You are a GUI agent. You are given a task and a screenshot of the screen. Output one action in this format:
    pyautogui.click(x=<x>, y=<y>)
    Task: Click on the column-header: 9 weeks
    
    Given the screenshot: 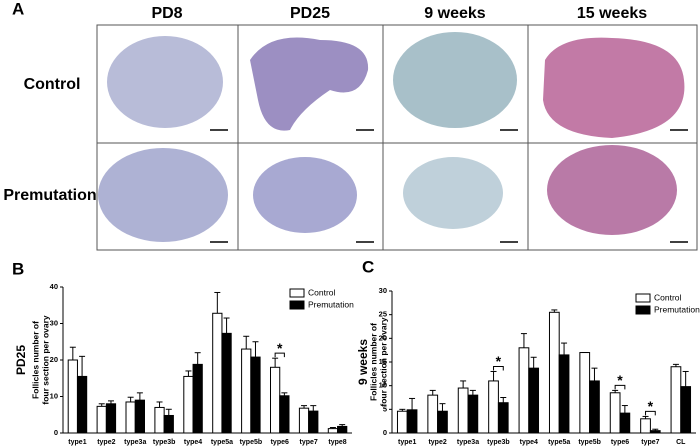 What is the action you would take?
    pyautogui.click(x=454, y=13)
    